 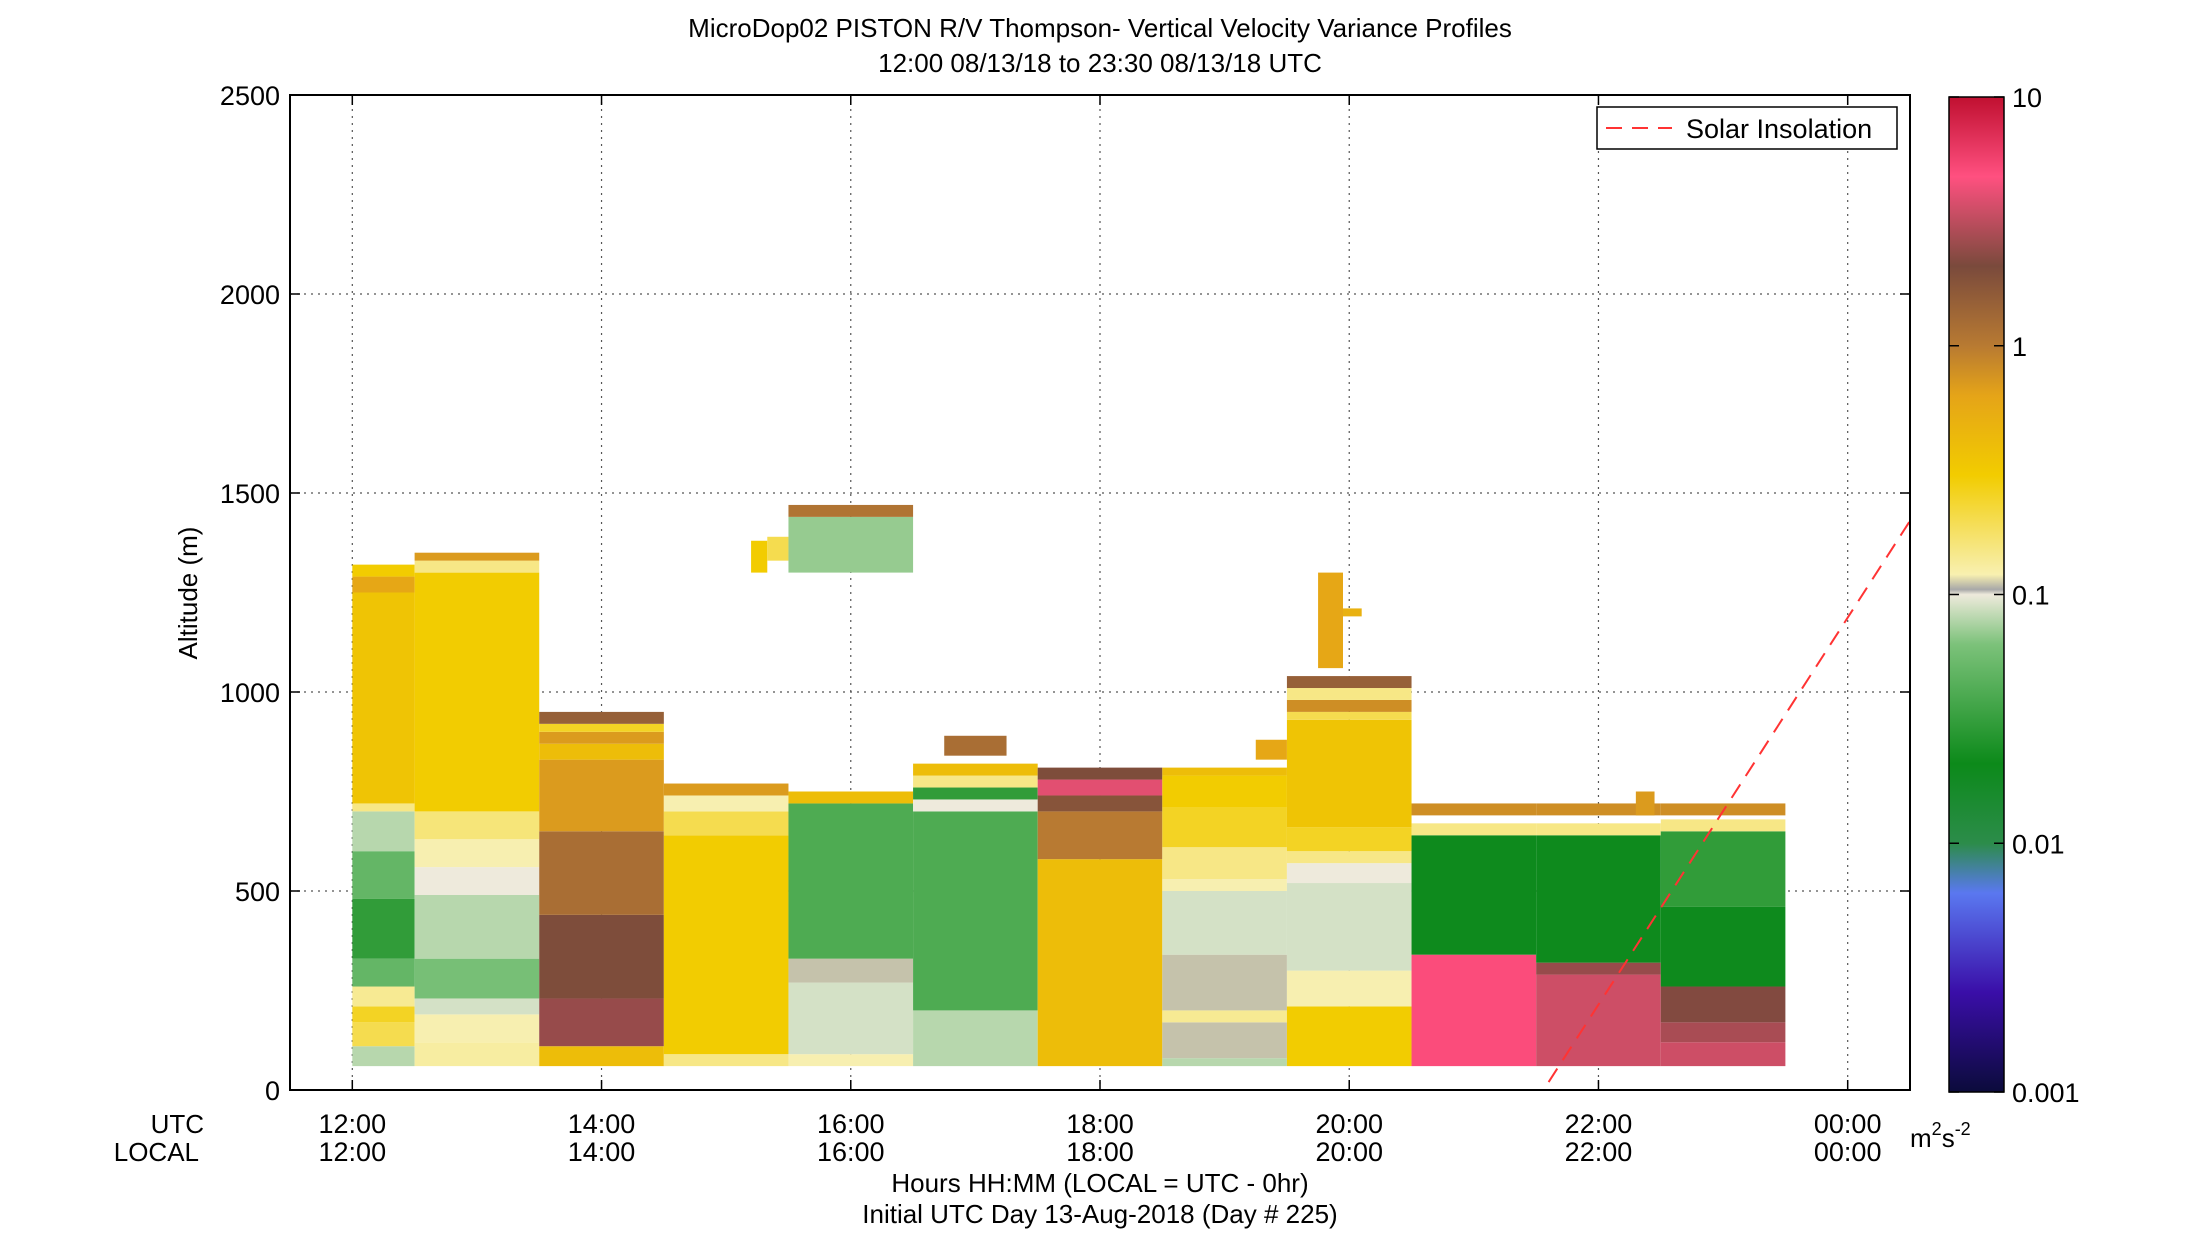 I want to click on variance-cell-c11-s2, so click(x=1723, y=1004).